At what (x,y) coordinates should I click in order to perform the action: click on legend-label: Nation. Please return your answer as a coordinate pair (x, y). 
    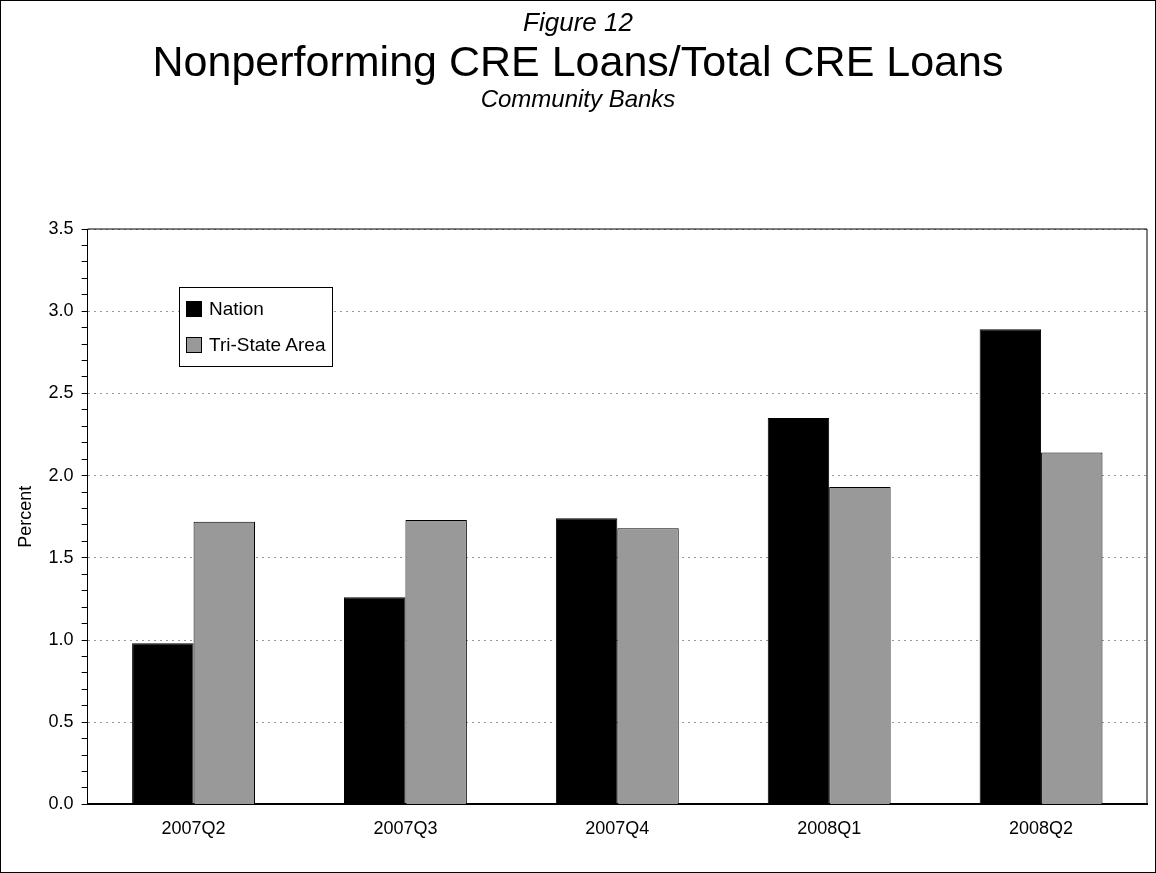
    Looking at the image, I should click on (236, 309).